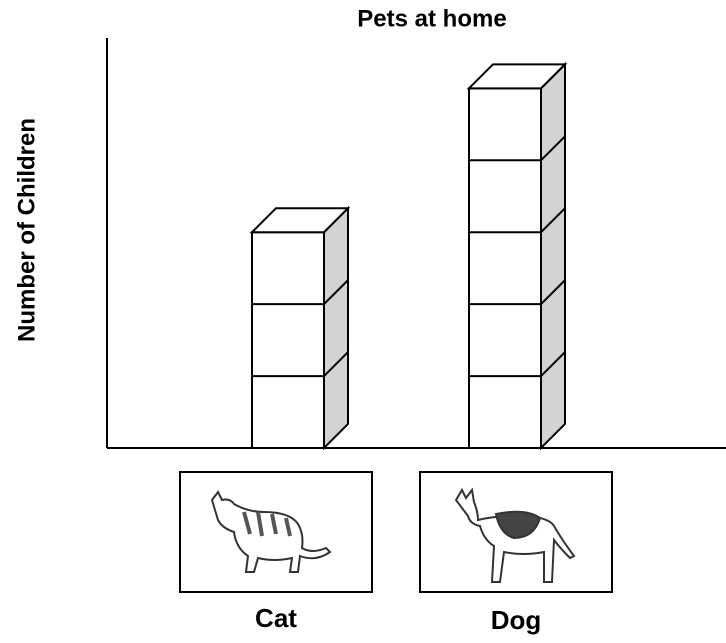 This screenshot has height=643, width=726. Describe the element at coordinates (26, 230) in the screenshot. I see `y-axis-label: Number of Children` at that location.